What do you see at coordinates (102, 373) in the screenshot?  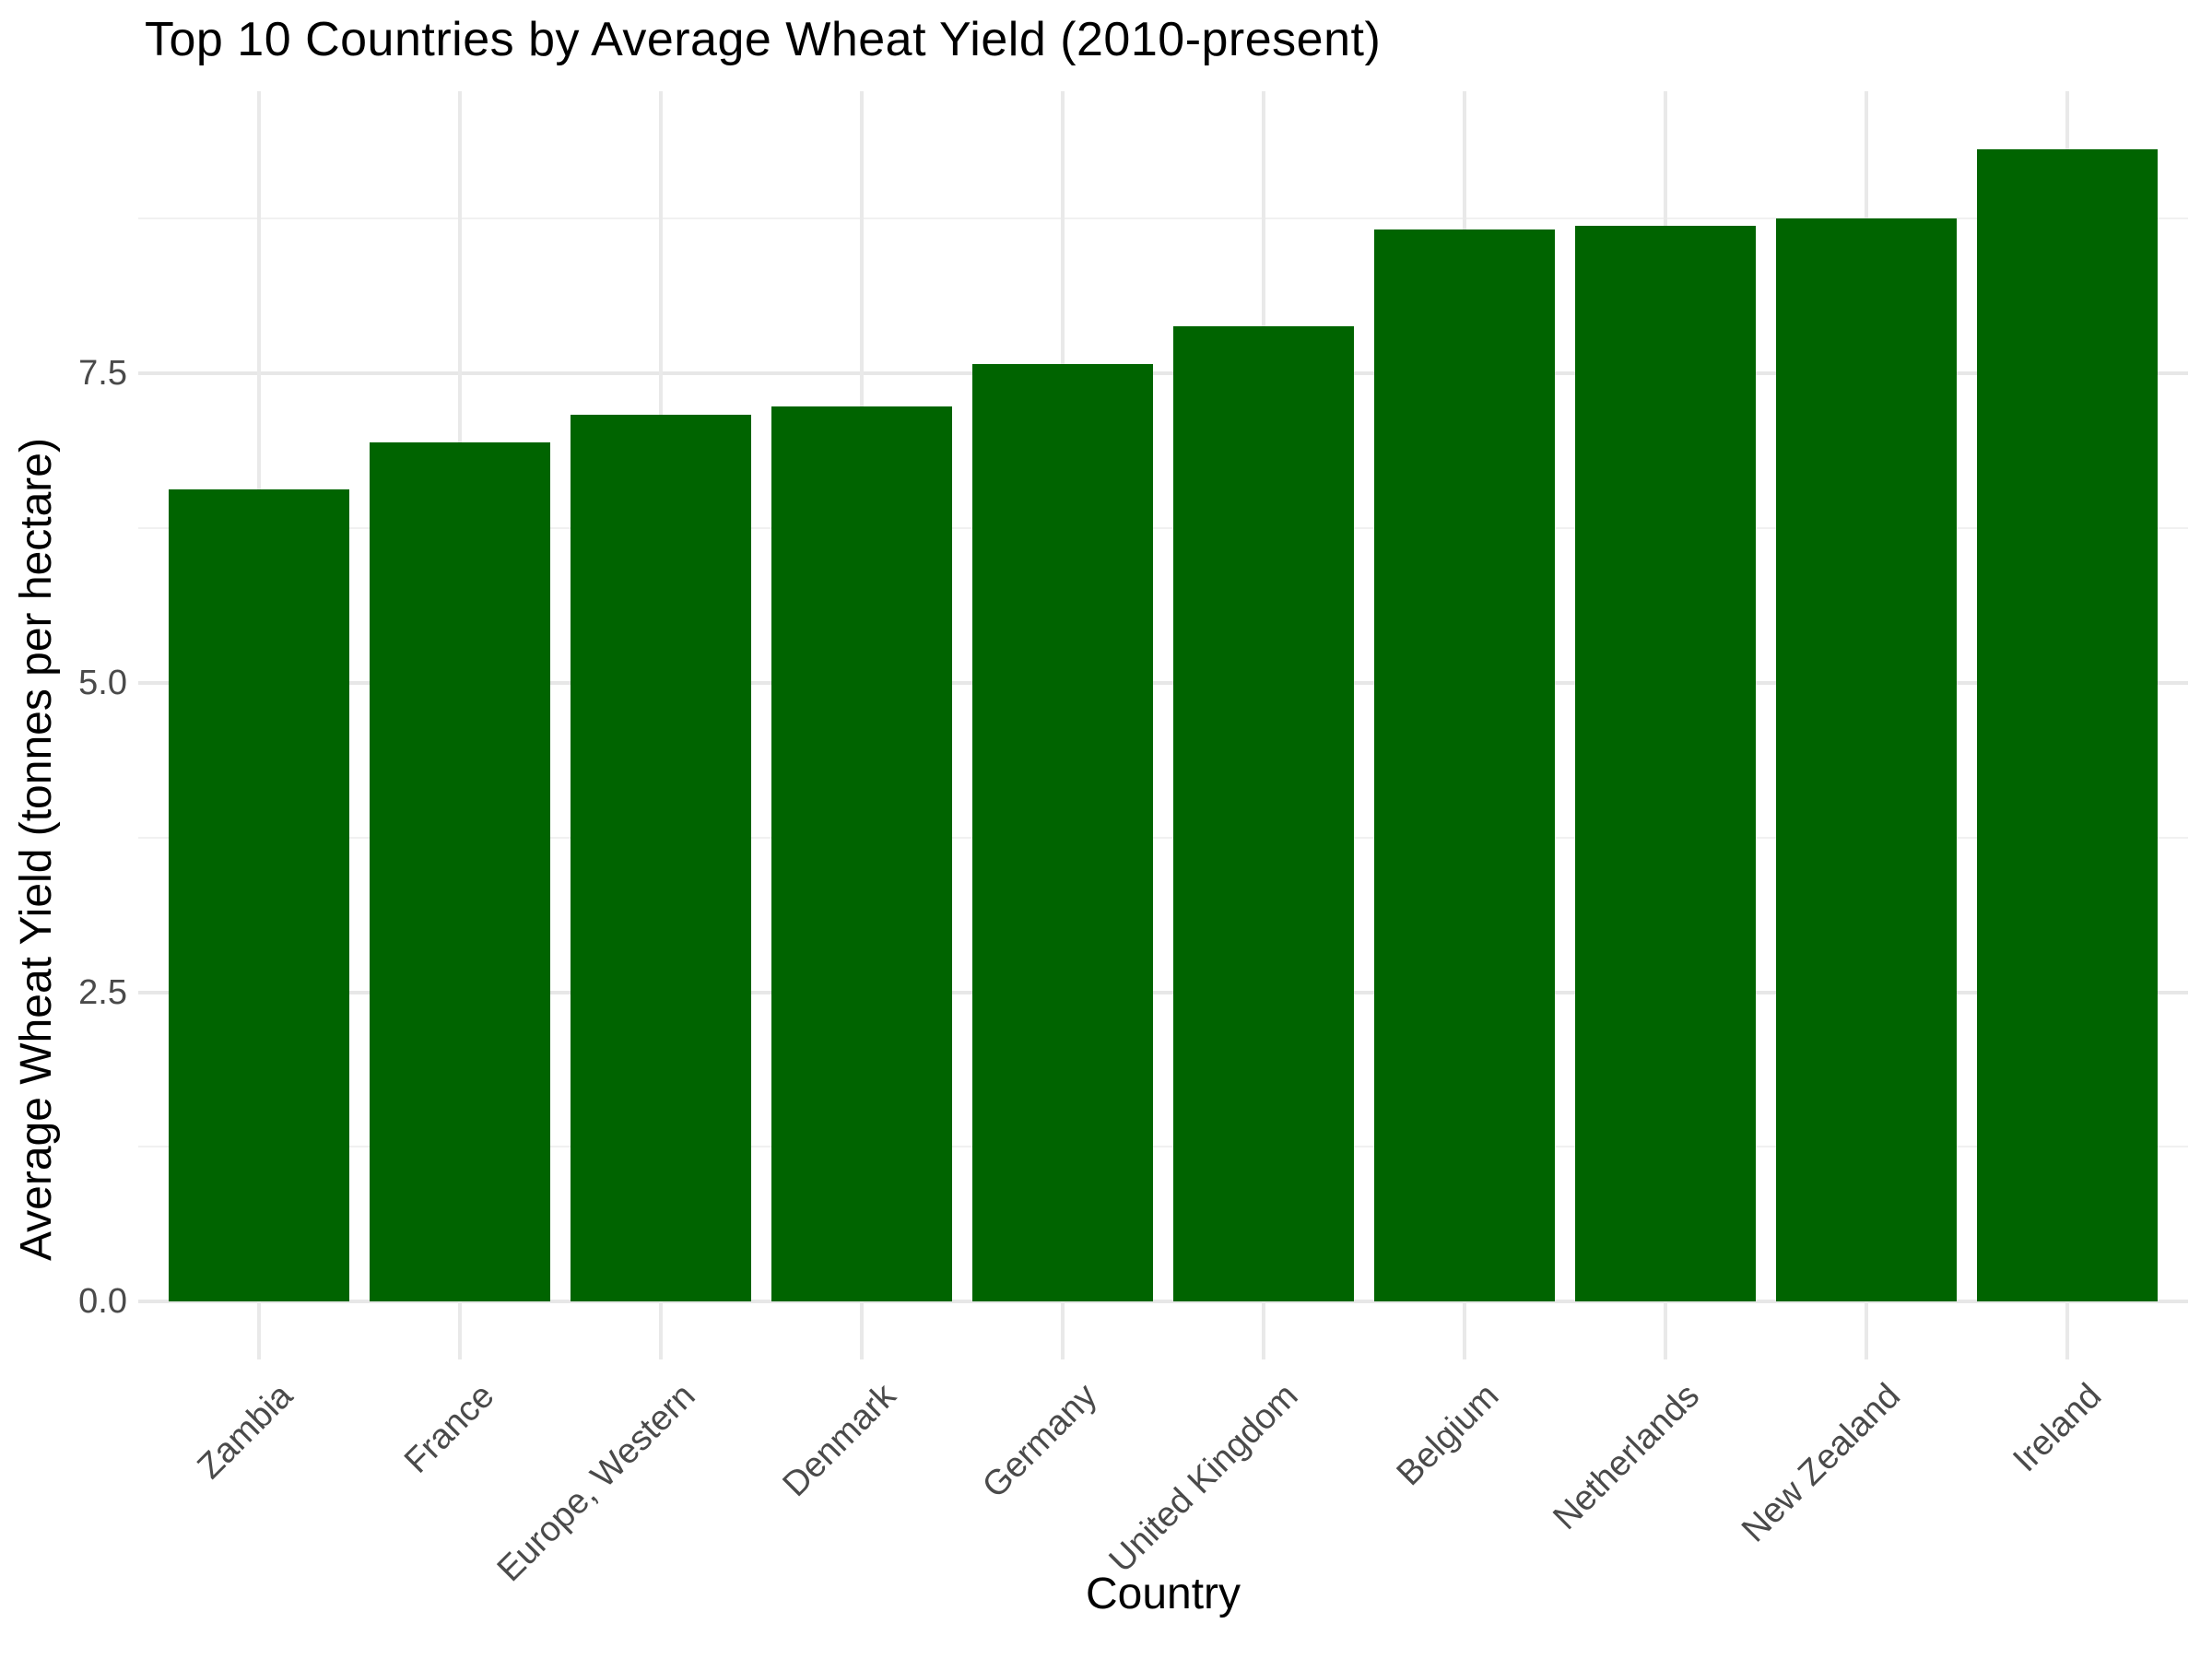 I see `y-tick-label: 7.5` at bounding box center [102, 373].